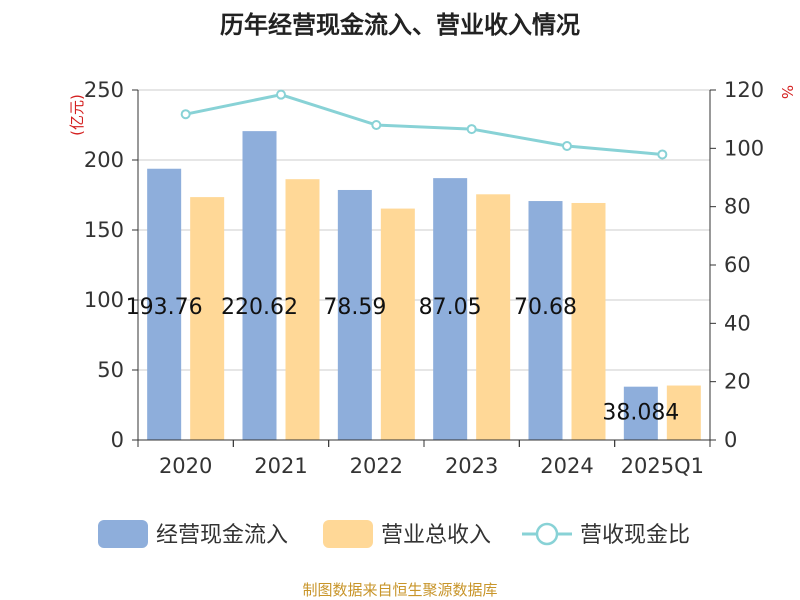  Describe the element at coordinates (376, 466) in the screenshot. I see `x-tick-label: 2022` at that location.